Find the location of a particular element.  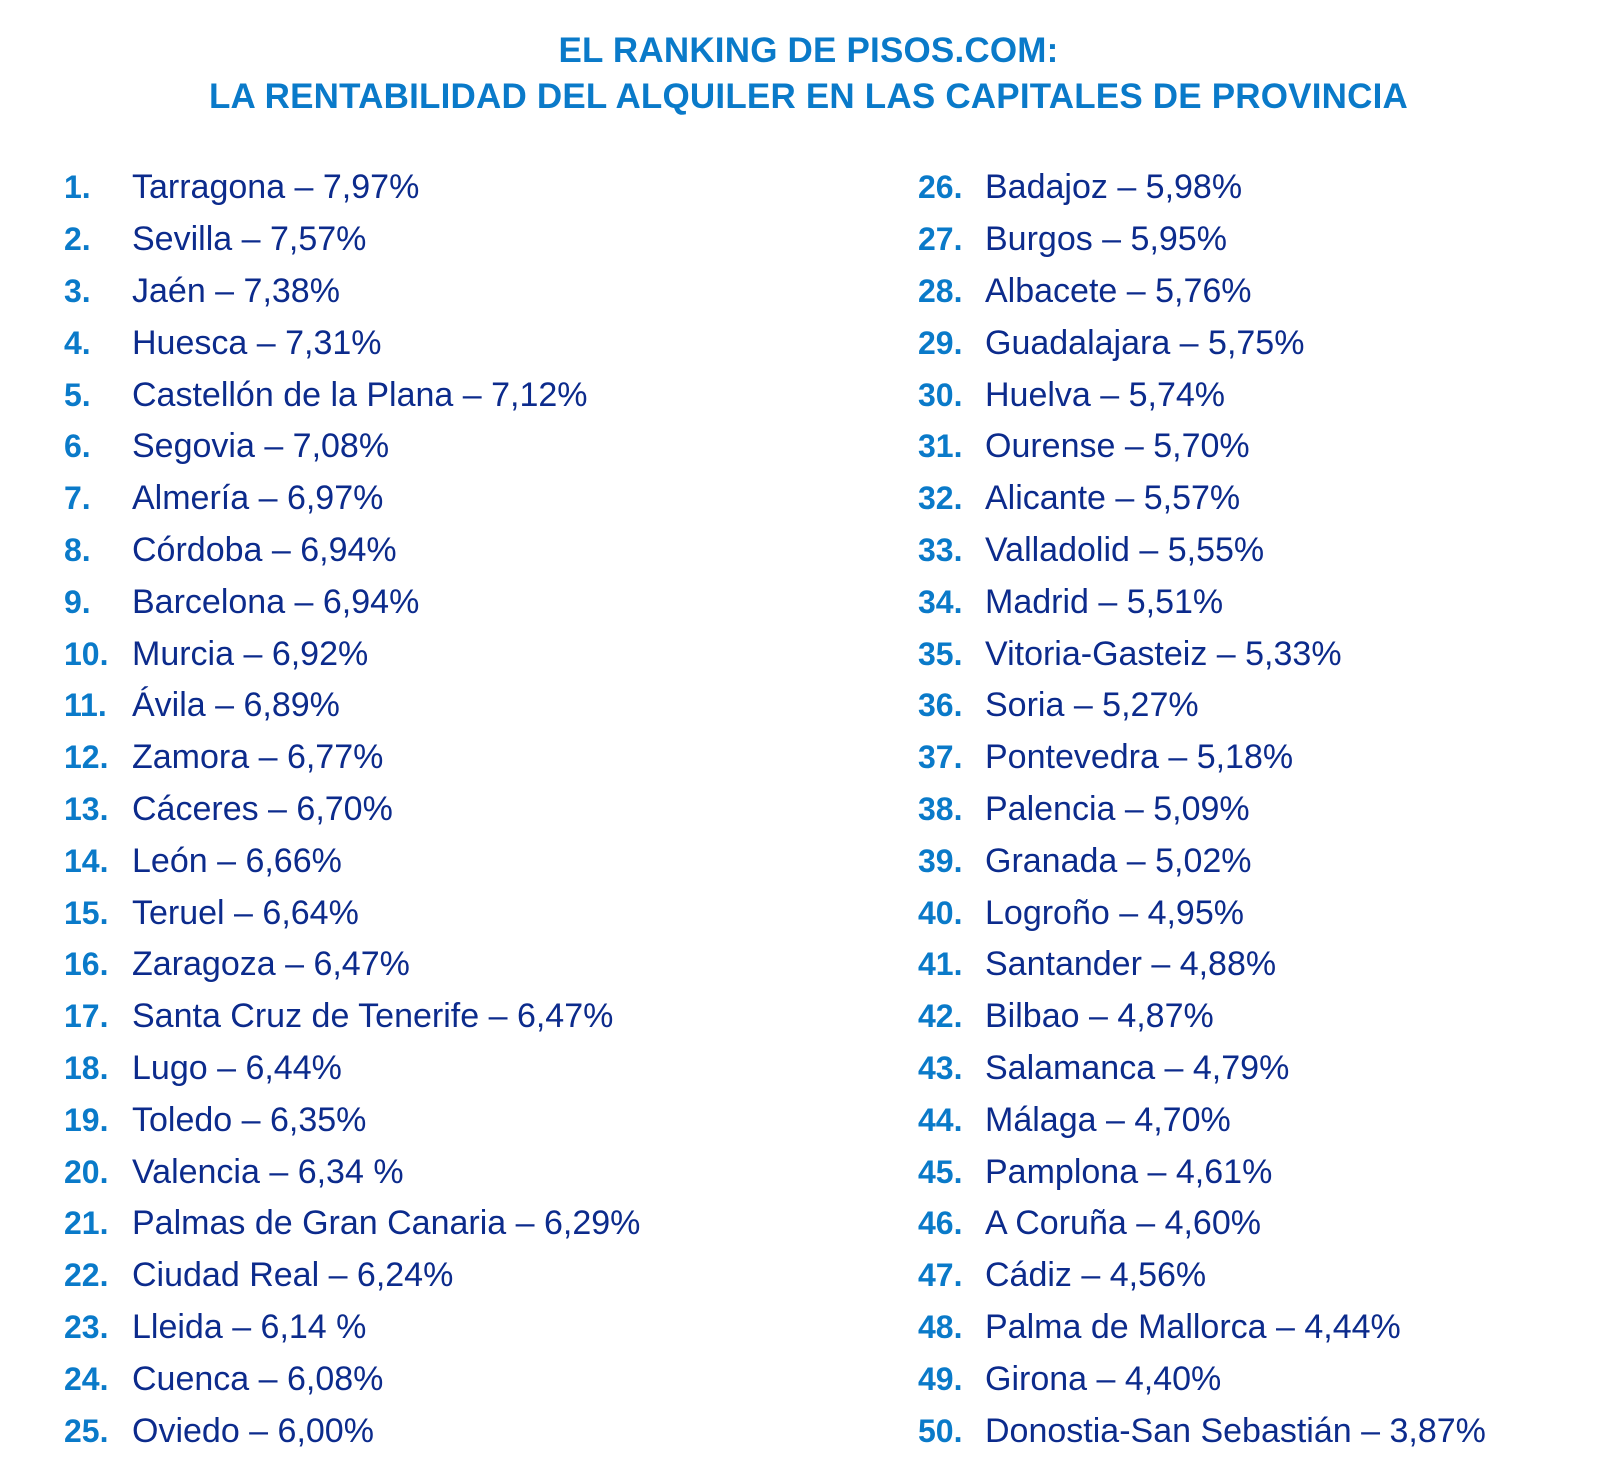

rank-number: 6. is located at coordinates (77, 446).